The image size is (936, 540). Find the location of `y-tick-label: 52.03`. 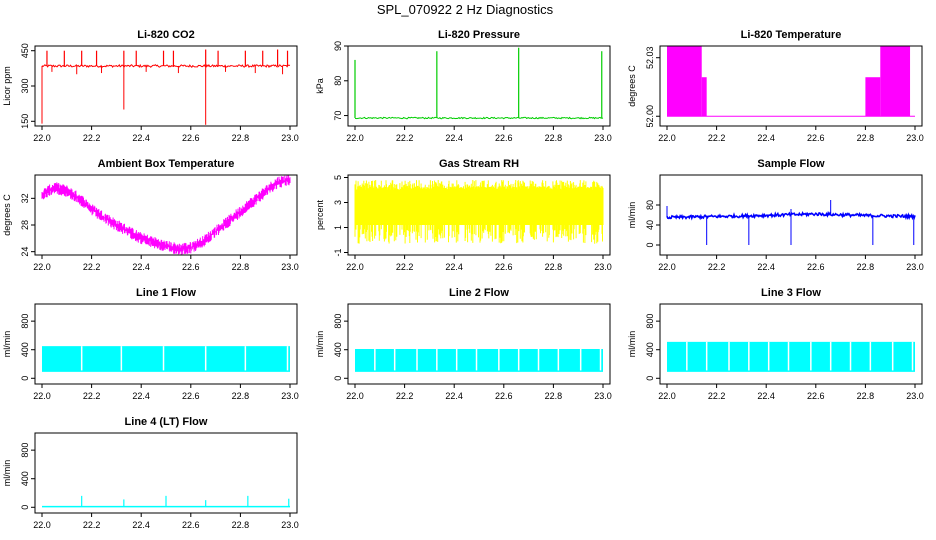

y-tick-label: 52.03 is located at coordinates (650, 57).